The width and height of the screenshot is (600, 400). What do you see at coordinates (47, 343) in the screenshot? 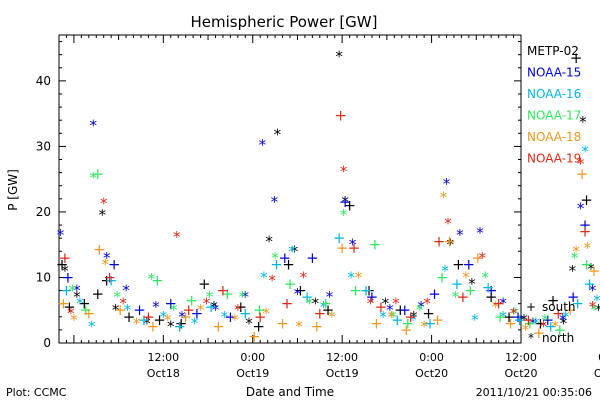
I see `y-tick-label: 0` at bounding box center [47, 343].